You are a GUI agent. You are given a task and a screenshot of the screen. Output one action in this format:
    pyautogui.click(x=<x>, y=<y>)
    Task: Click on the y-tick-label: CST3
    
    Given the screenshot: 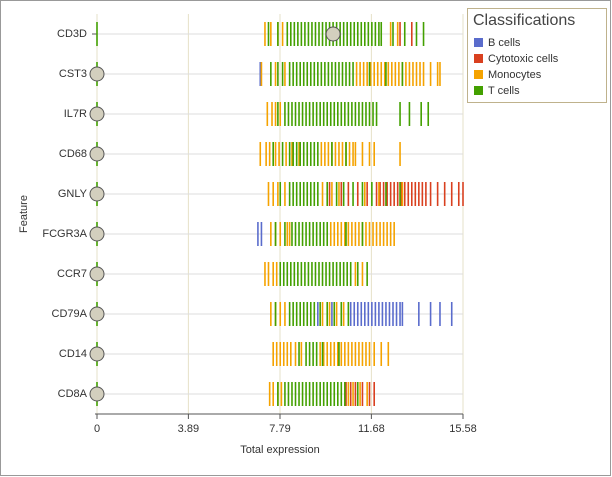 What is the action you would take?
    pyautogui.click(x=73, y=74)
    